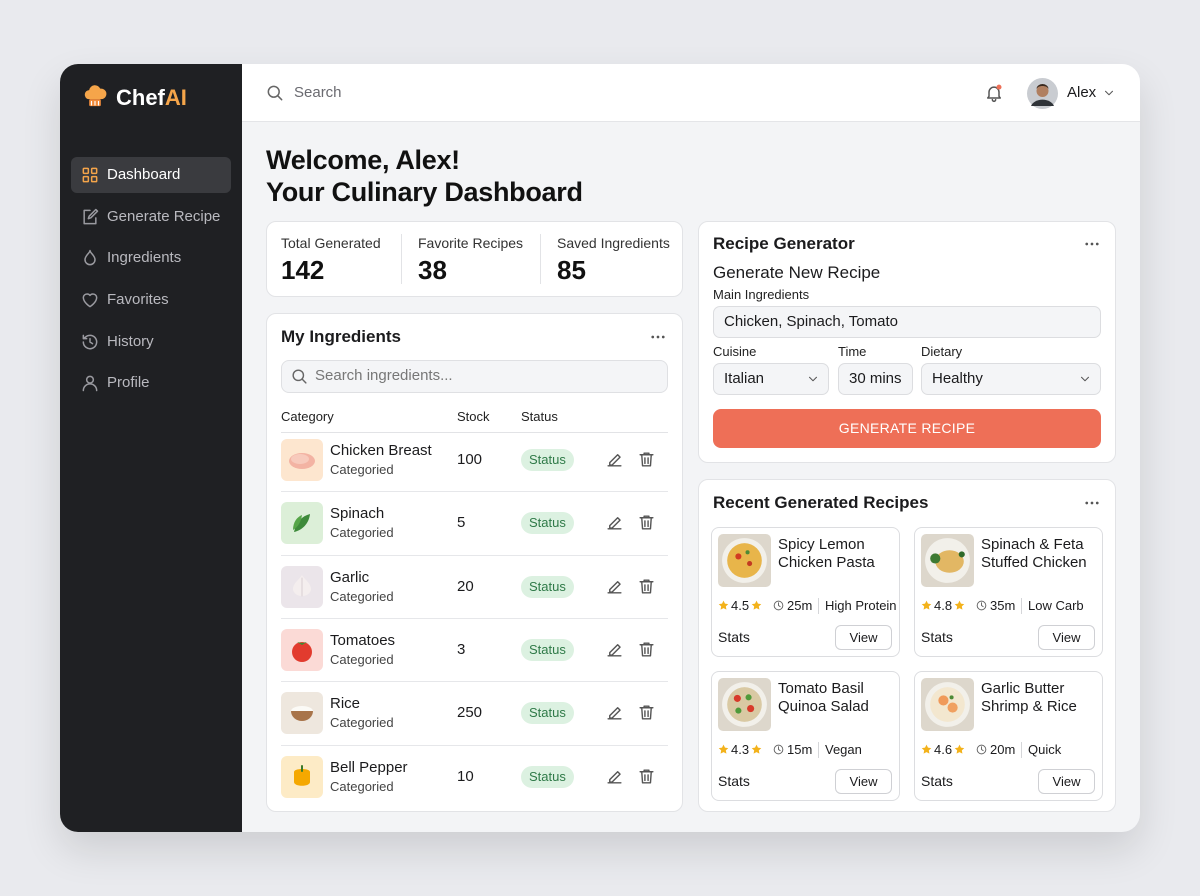  What do you see at coordinates (907, 428) in the screenshot?
I see `generate-button: GENERATE RECIPE` at bounding box center [907, 428].